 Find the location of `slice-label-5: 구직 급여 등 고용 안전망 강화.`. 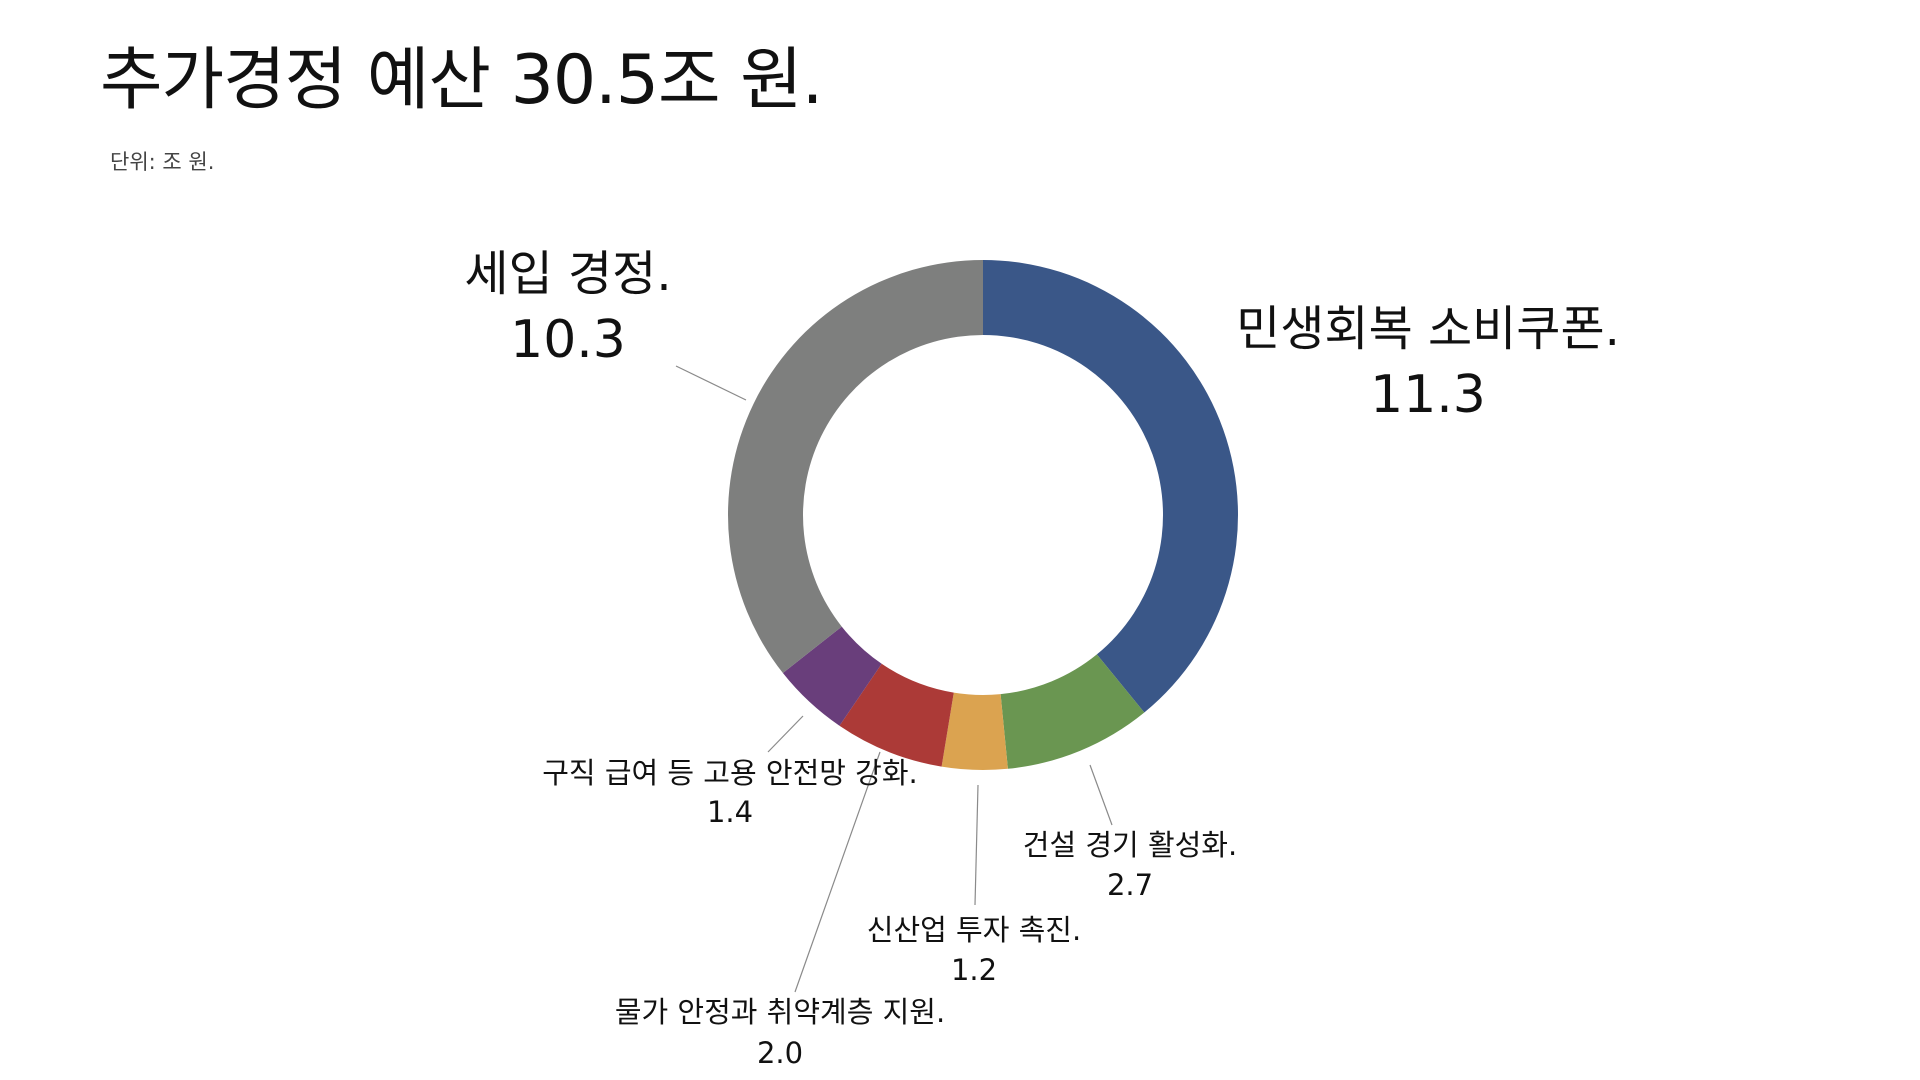

slice-label-5: 구직 급여 등 고용 안전망 강화. is located at coordinates (729, 773).